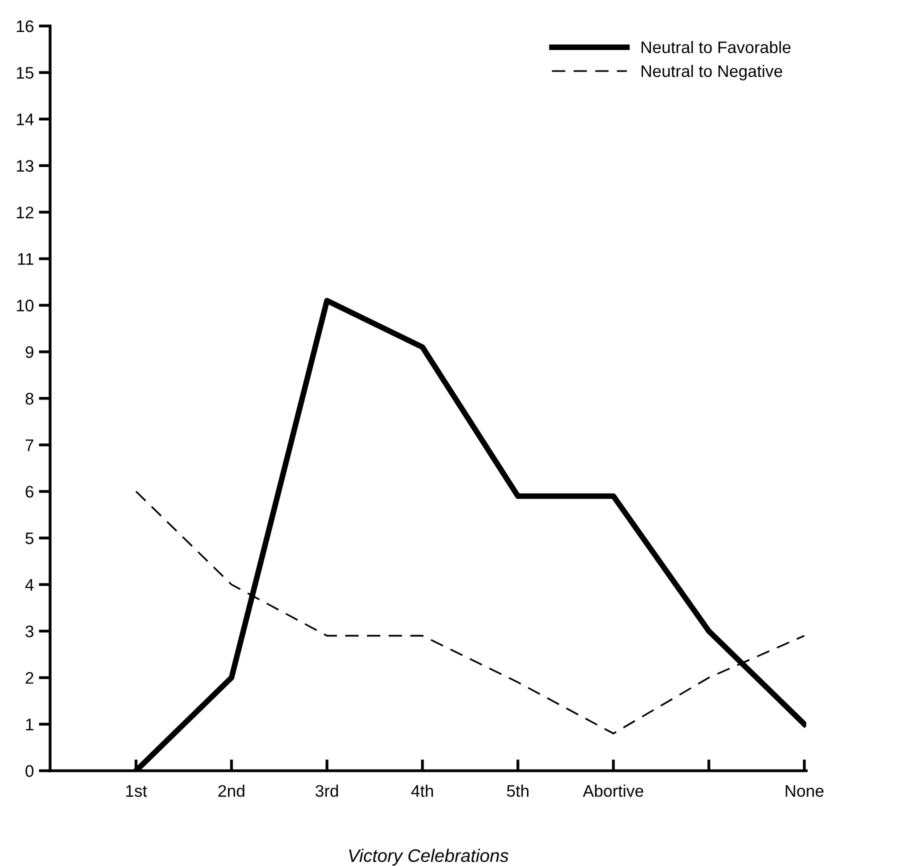 This screenshot has width=911, height=866. What do you see at coordinates (25, 73) in the screenshot?
I see `y-tick-label: 15` at bounding box center [25, 73].